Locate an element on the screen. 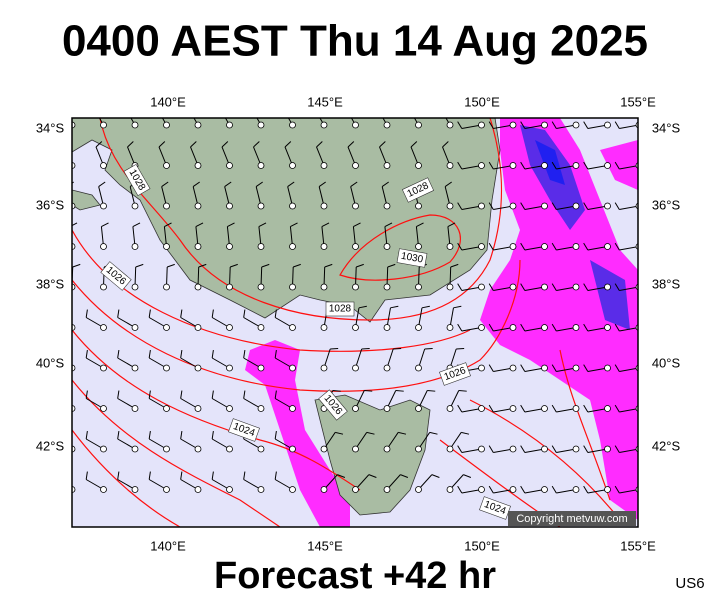 The width and height of the screenshot is (711, 600). copyright: Copyright metvuw.com is located at coordinates (571, 519).